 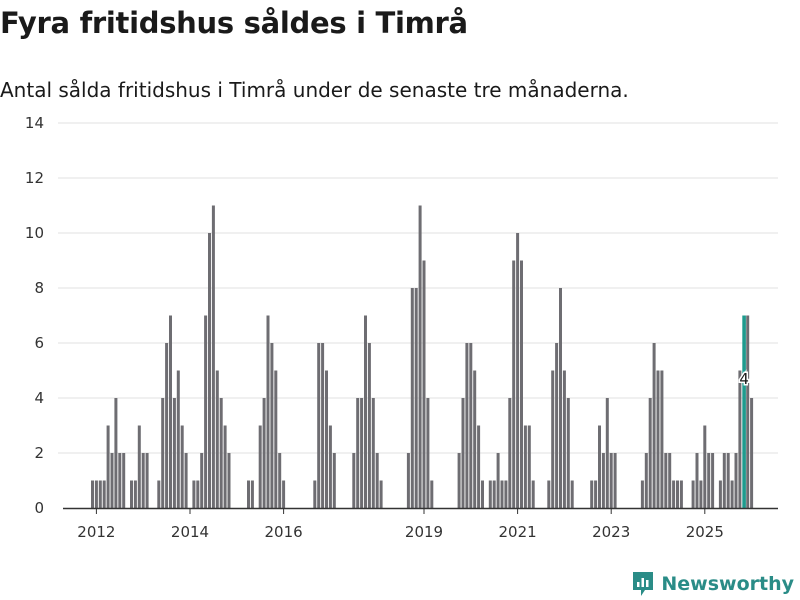 I want to click on newsworthy-brand: Newsworthy, so click(x=712, y=584).